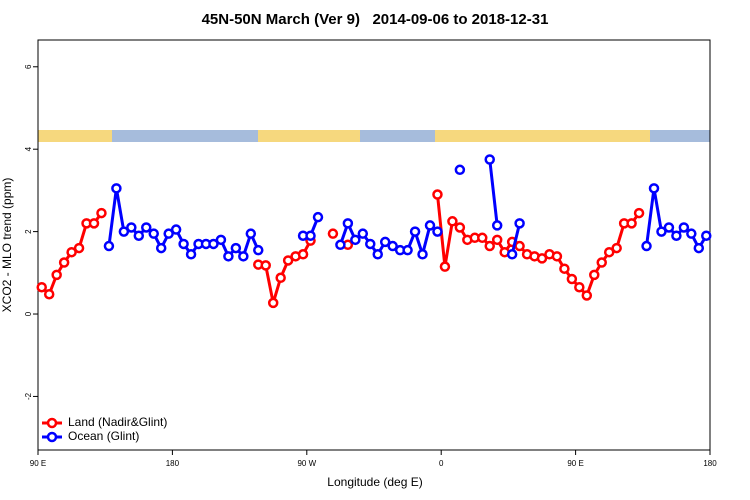  I want to click on x-axis-label: Longitude (deg E), so click(374, 482).